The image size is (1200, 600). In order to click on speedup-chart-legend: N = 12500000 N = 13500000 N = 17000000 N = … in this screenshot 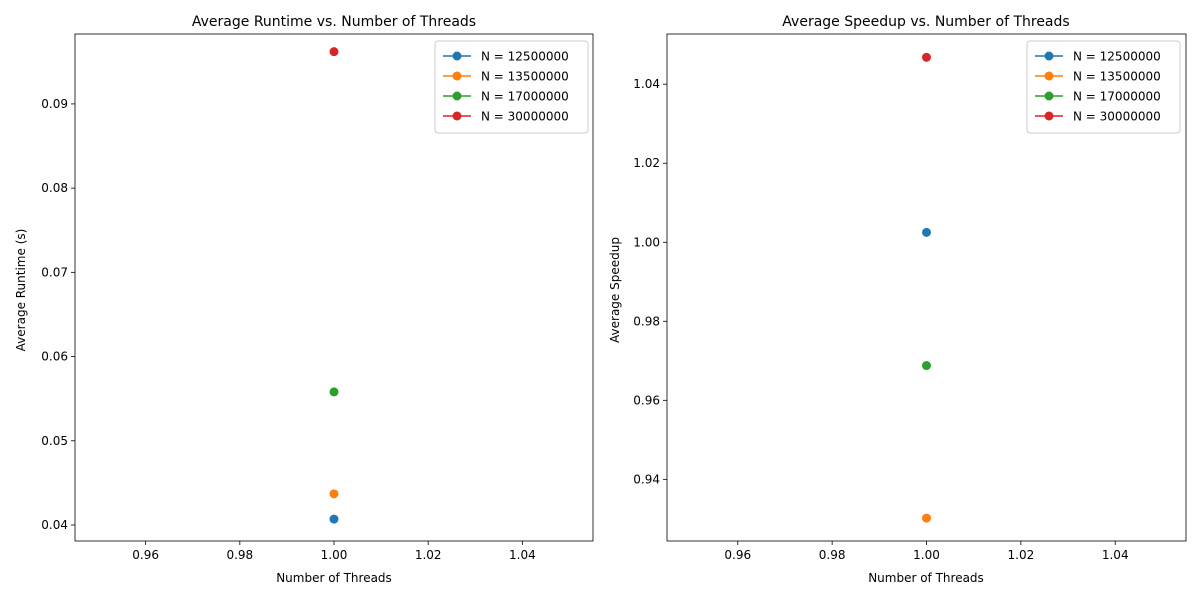, I will do `click(1103, 87)`.